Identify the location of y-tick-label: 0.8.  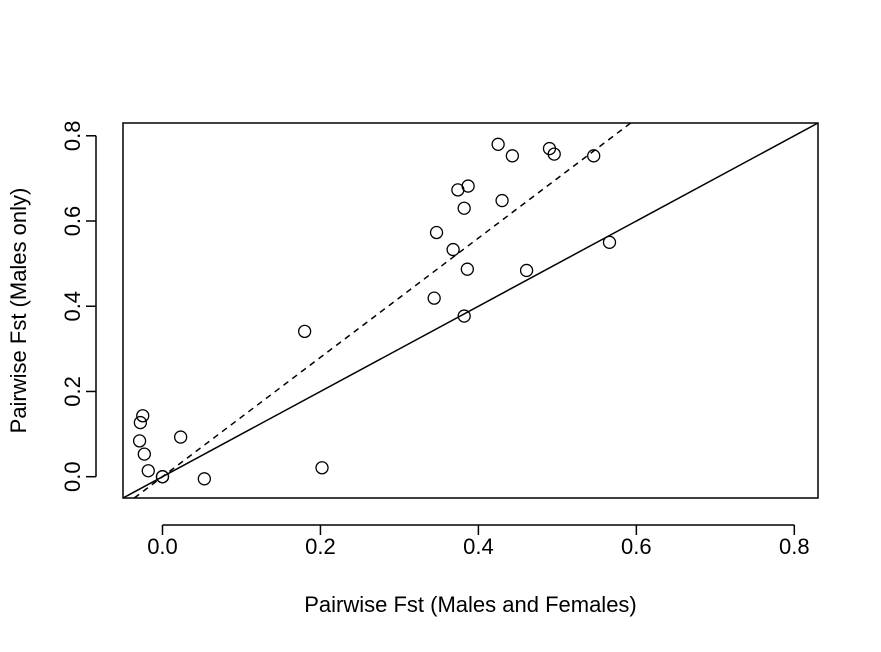
(72, 135).